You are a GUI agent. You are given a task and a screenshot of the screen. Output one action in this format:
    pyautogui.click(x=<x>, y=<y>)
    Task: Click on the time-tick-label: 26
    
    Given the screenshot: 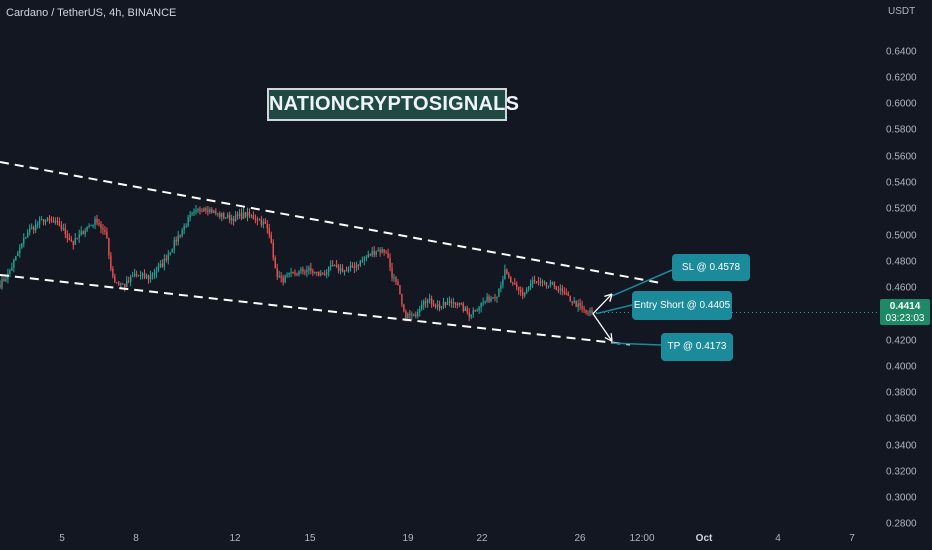 What is the action you would take?
    pyautogui.click(x=580, y=538)
    